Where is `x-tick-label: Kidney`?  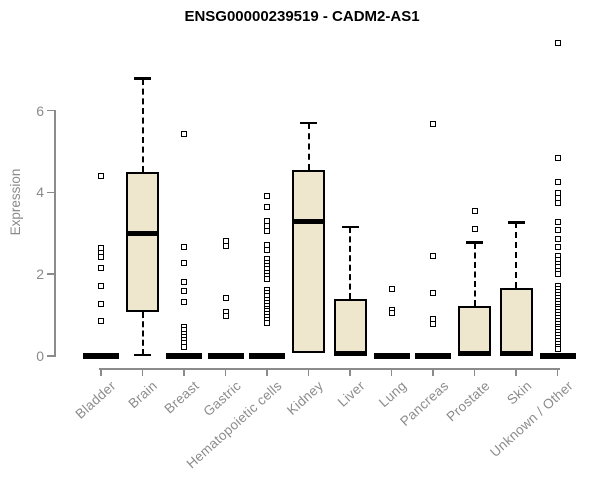
x-tick-label: Kidney is located at coordinates (305, 398).